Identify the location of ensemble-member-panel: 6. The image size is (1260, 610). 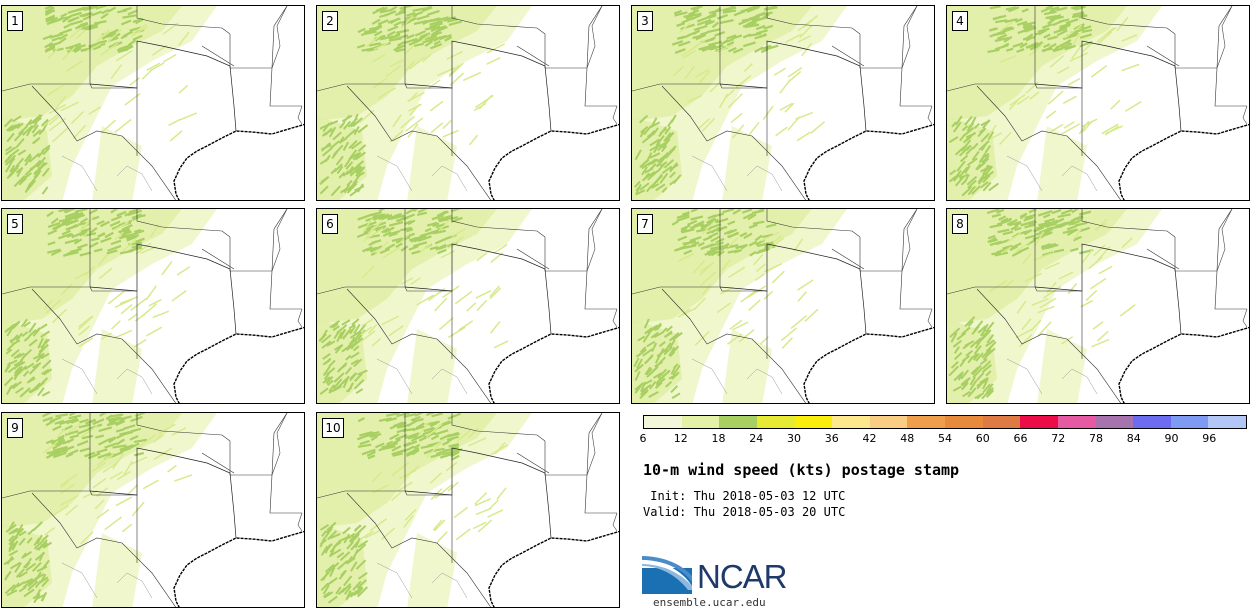
(468, 306).